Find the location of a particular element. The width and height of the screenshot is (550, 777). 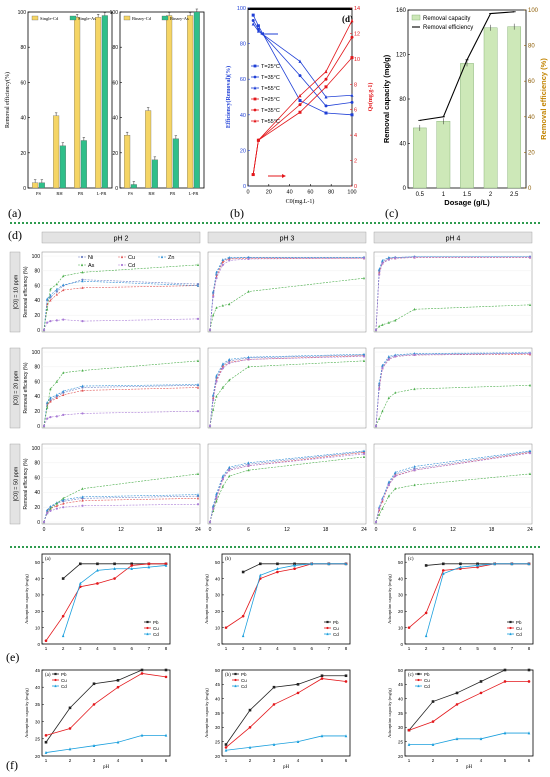

d-xtick-label: 12 is located at coordinates (121, 530).